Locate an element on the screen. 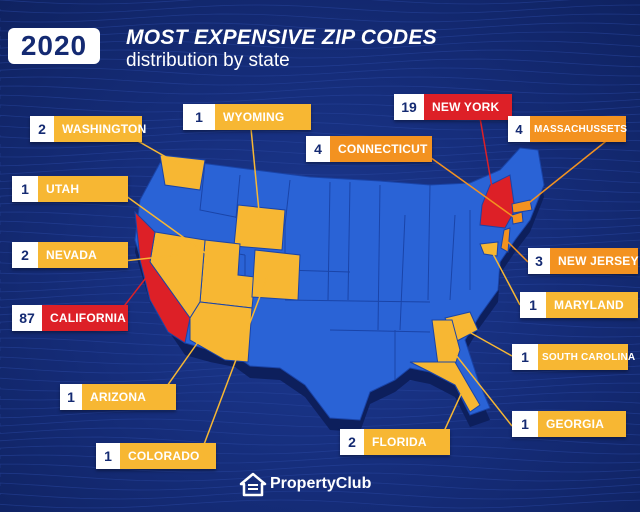 This screenshot has height=512, width=640. label-florida: 2 FLORIDA is located at coordinates (395, 442).